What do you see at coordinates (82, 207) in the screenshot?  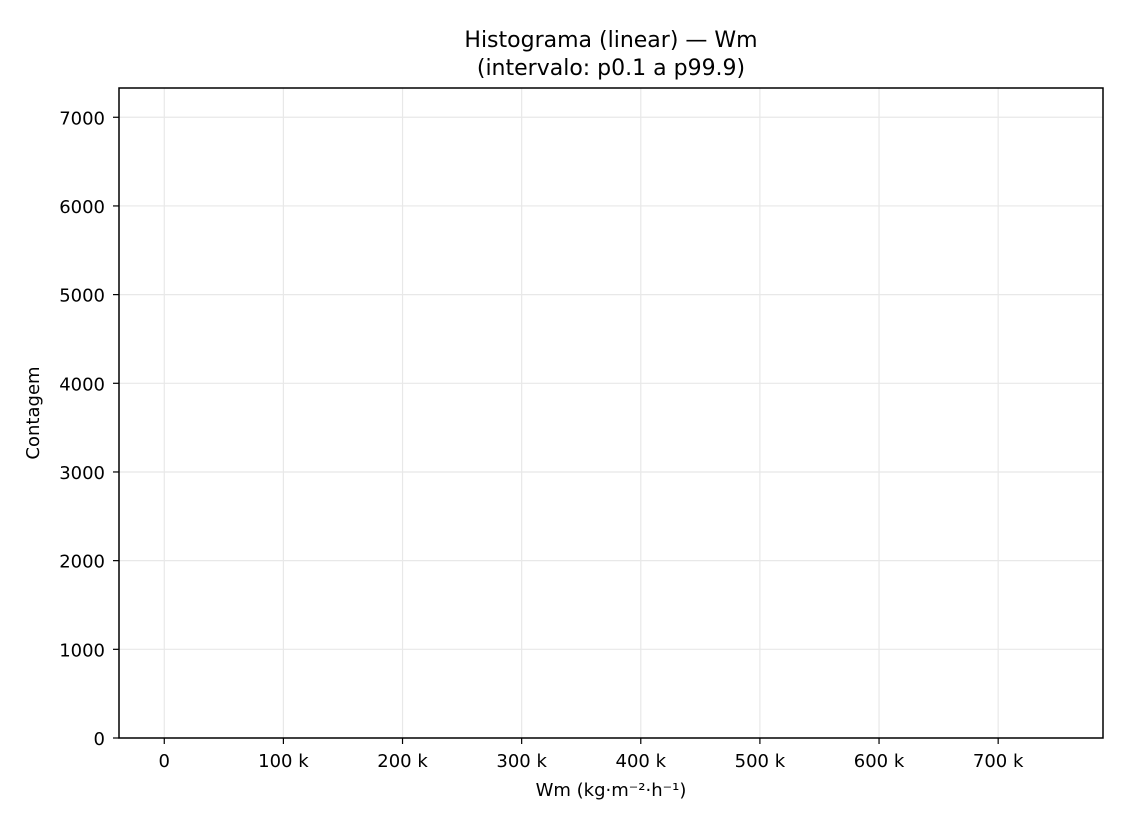 I see `y-tick-label: 6000` at bounding box center [82, 207].